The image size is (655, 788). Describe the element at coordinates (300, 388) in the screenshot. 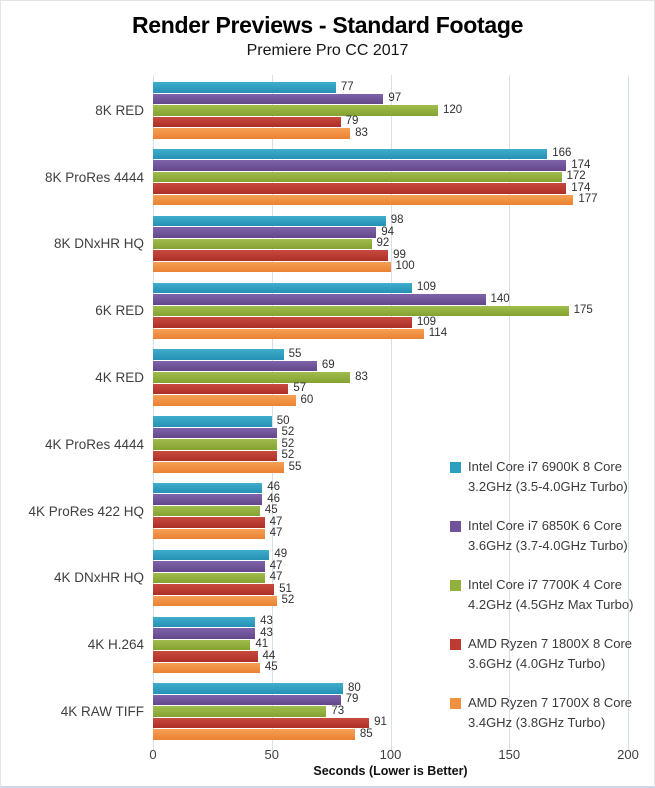

I see `bar-value-label: 57` at that location.